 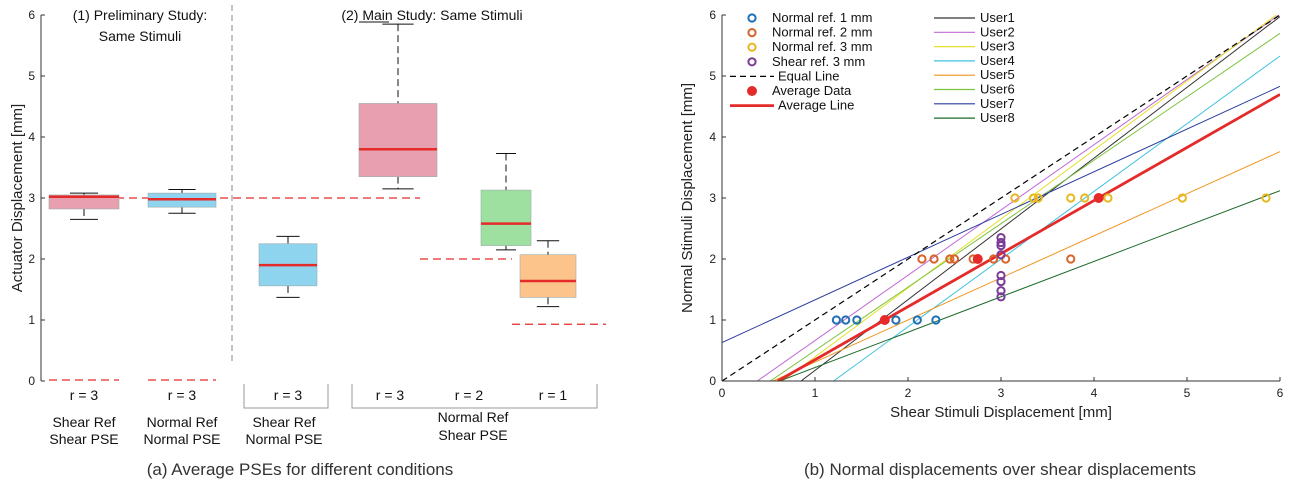 I want to click on legend-user-label: User6, so click(x=997, y=89).